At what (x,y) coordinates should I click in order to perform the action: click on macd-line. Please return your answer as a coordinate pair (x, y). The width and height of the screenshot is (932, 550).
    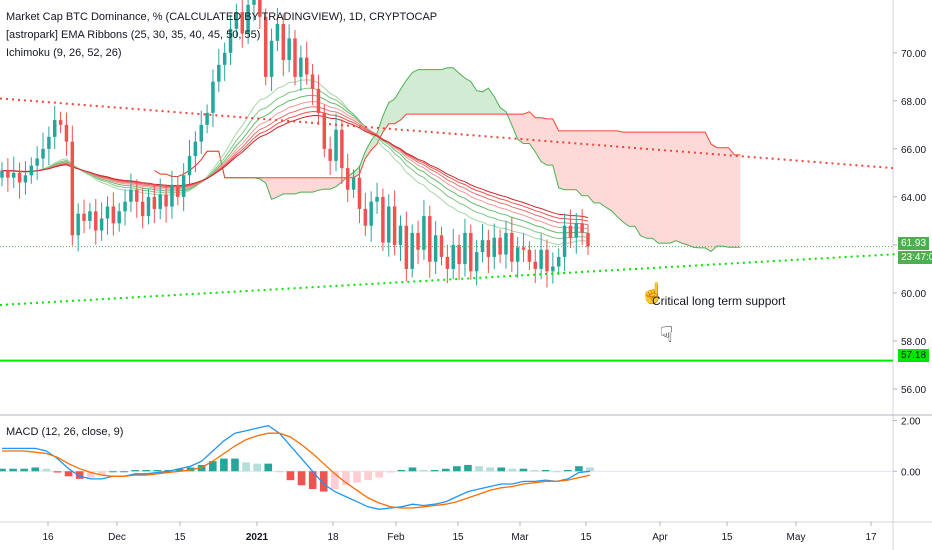
    Looking at the image, I should click on (296, 467).